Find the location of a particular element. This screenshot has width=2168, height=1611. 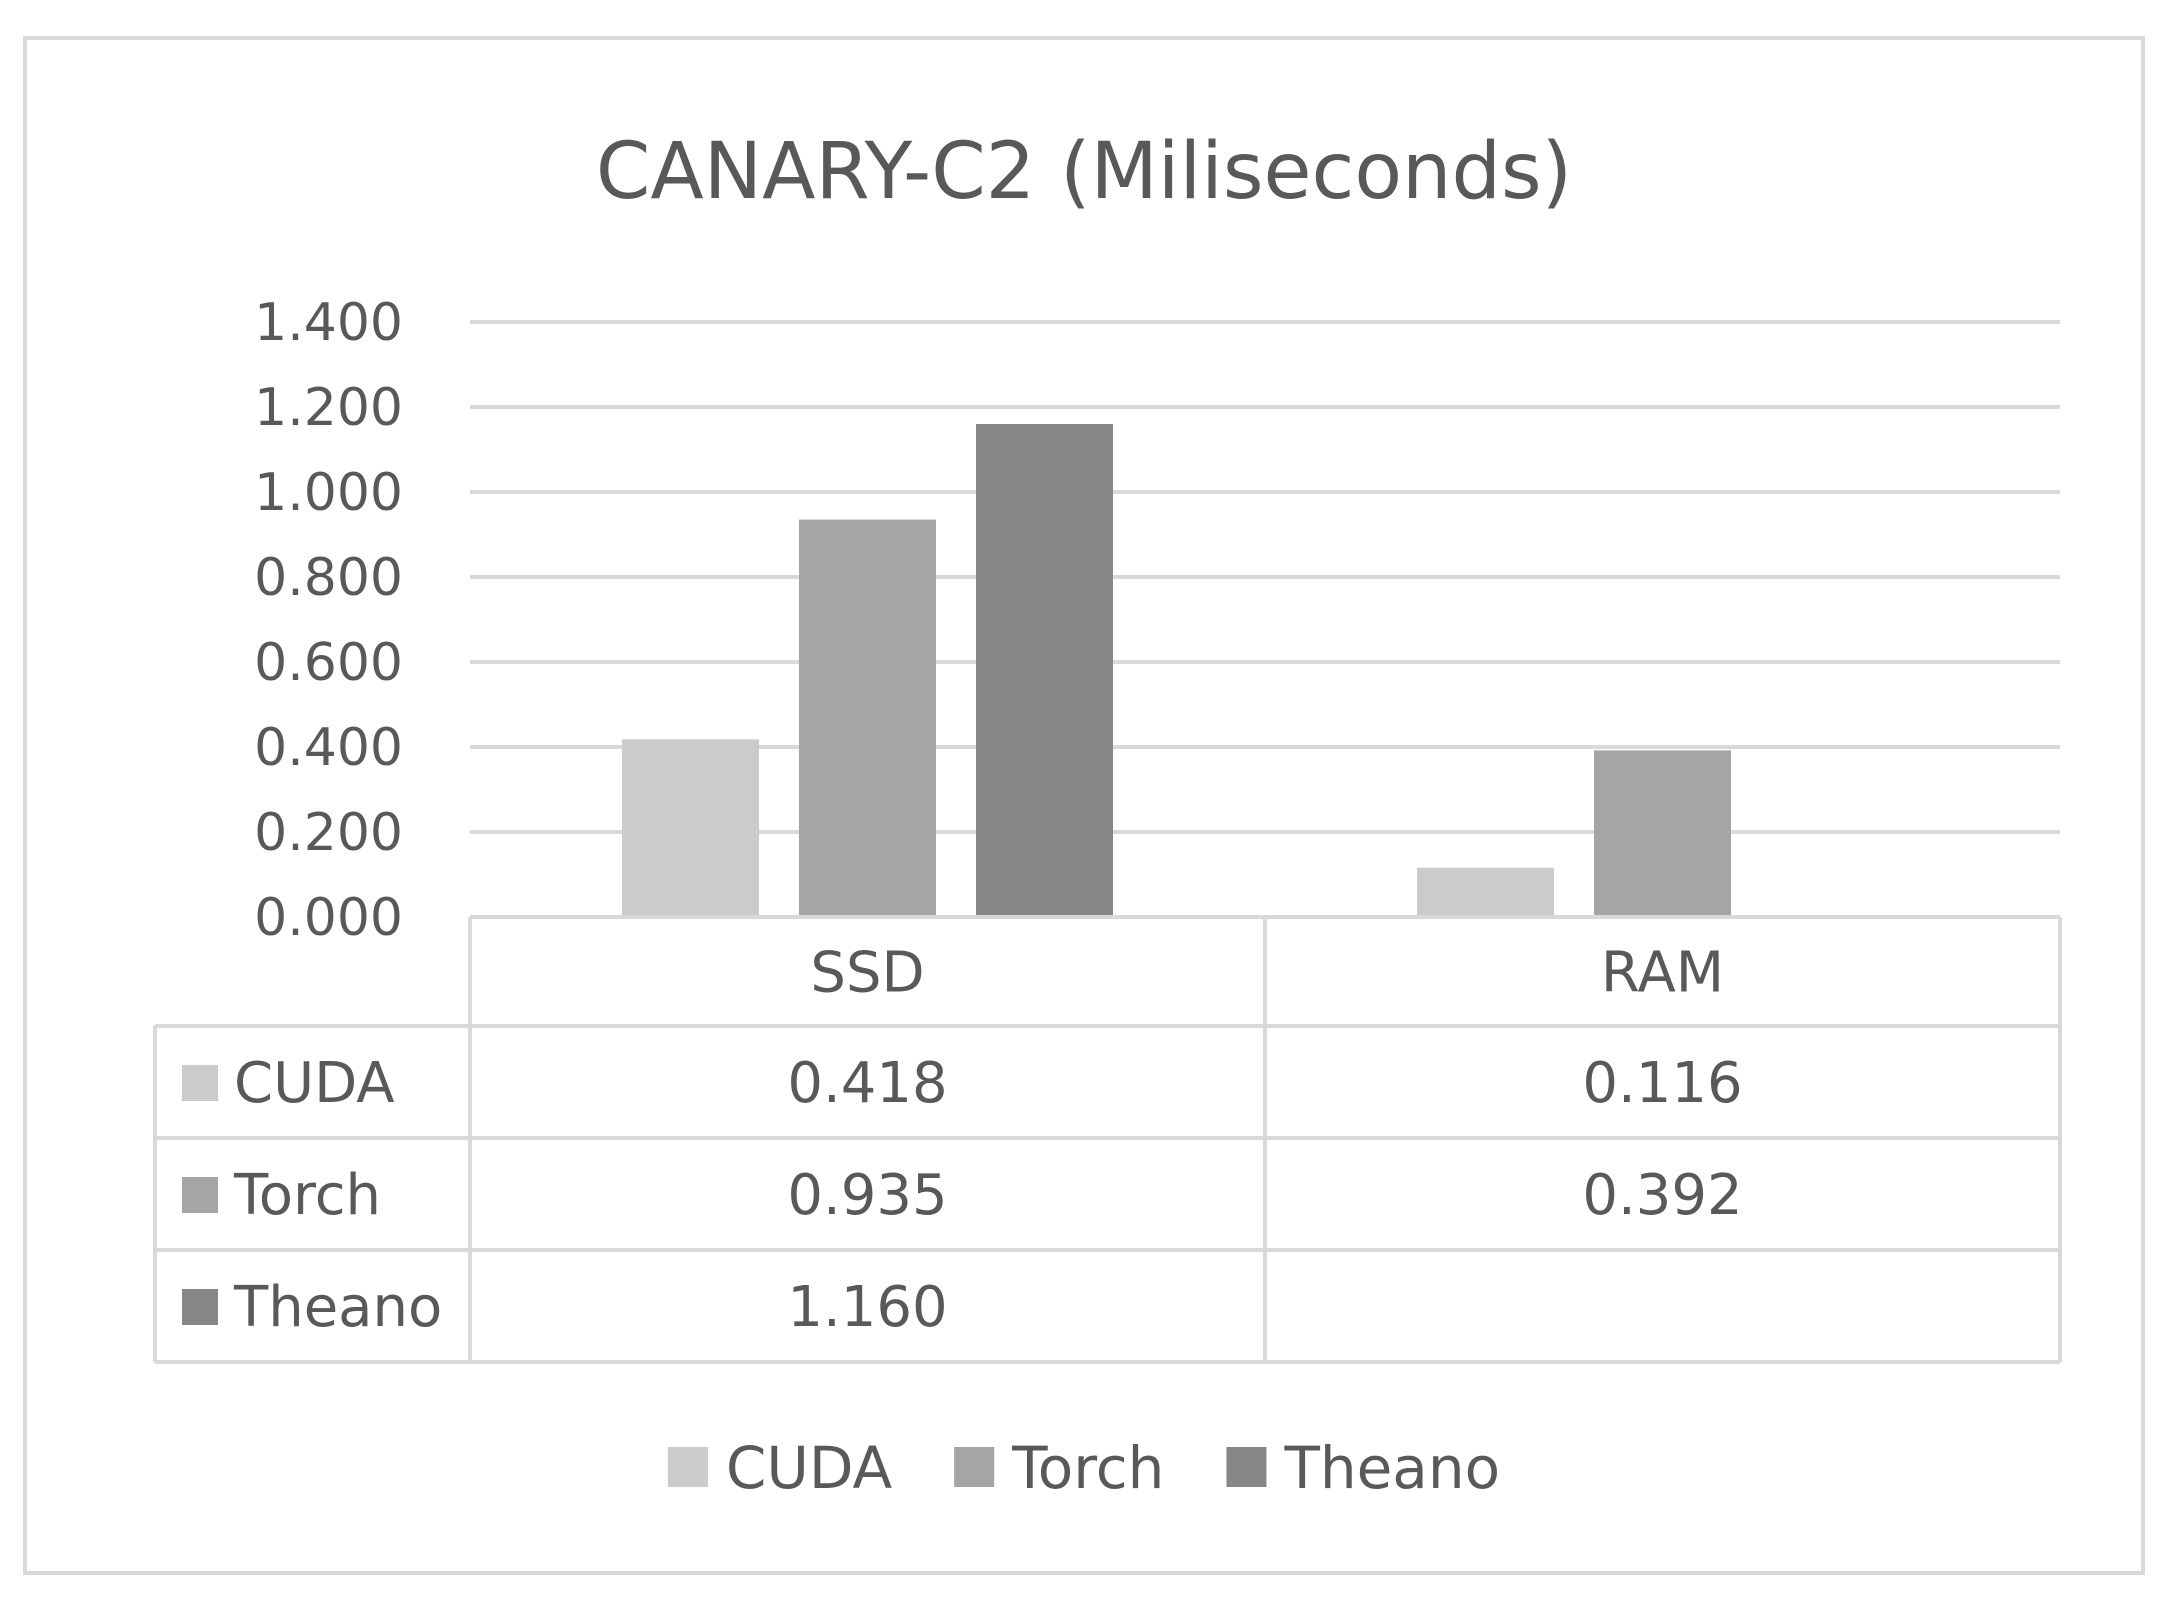

y-tick-label: 0.800 is located at coordinates (328, 578).